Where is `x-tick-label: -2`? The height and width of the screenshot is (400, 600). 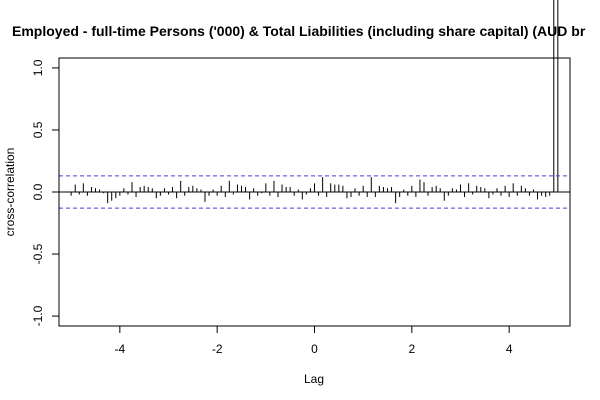 x-tick-label: -2 is located at coordinates (217, 349).